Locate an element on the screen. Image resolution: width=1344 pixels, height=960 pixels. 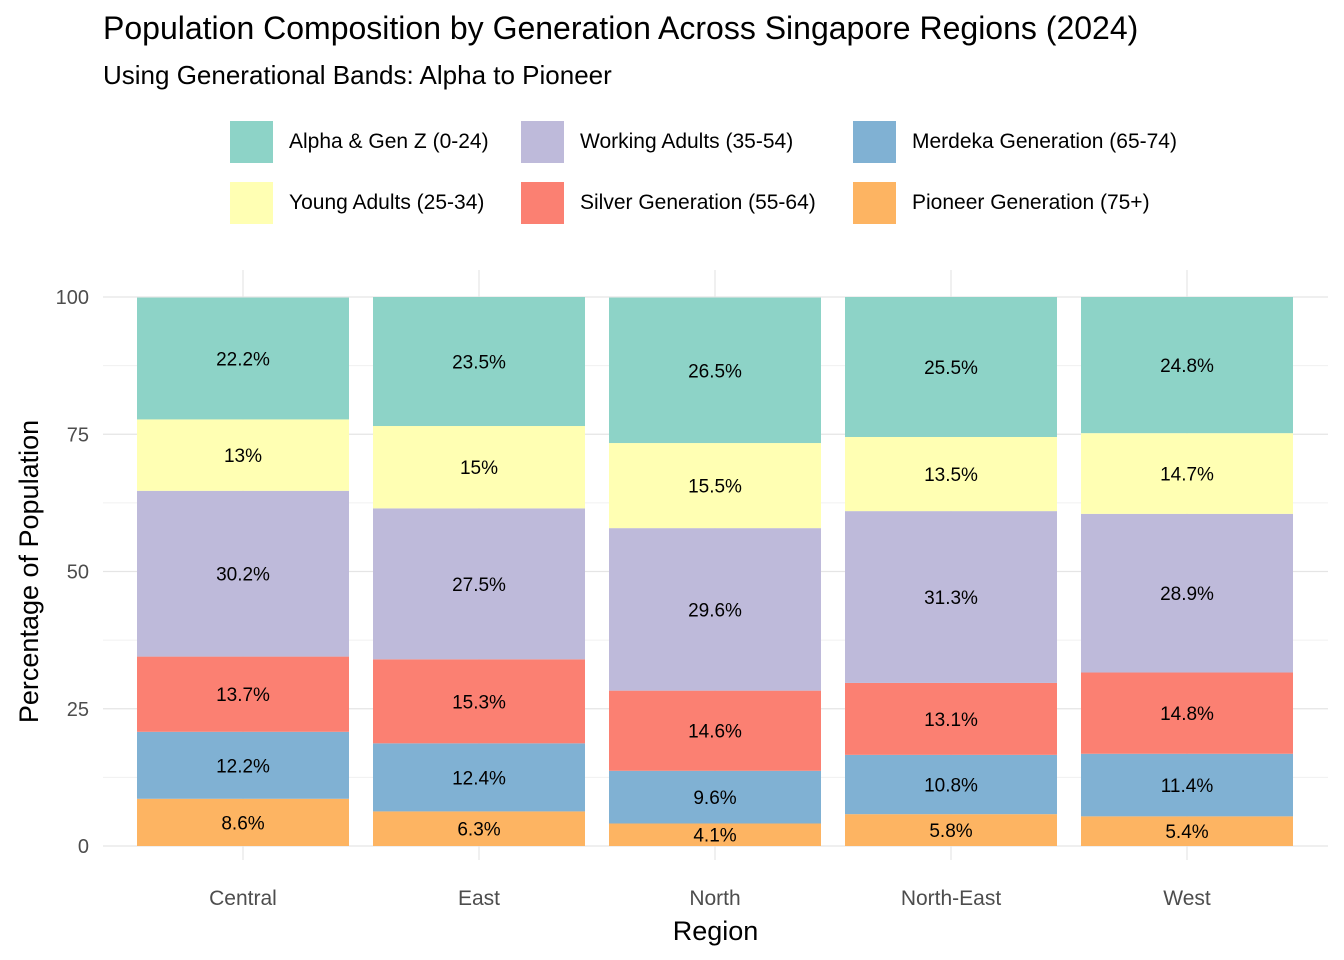
y-tick-label: 25 is located at coordinates (78, 710).